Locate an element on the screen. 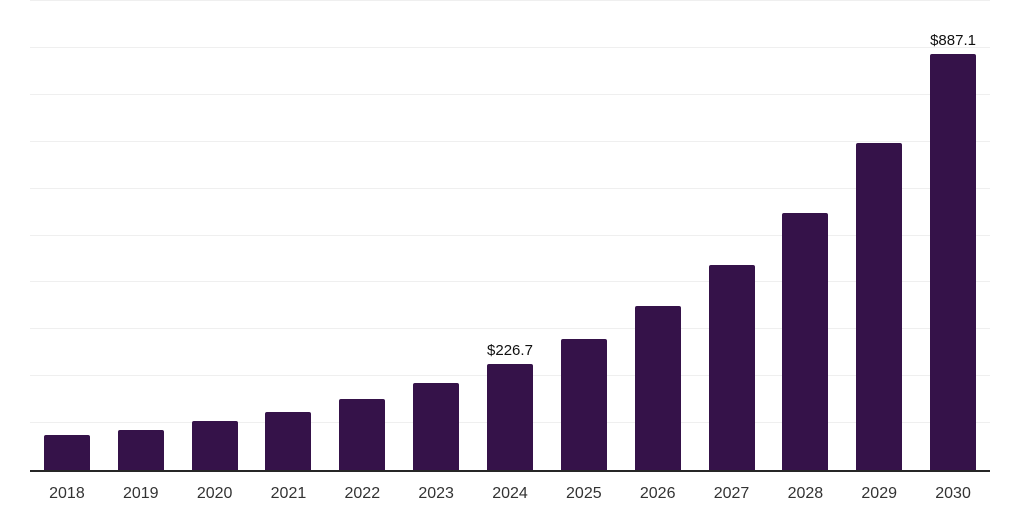 The height and width of the screenshot is (512, 1024). bar-slot-2022 is located at coordinates (362, 235).